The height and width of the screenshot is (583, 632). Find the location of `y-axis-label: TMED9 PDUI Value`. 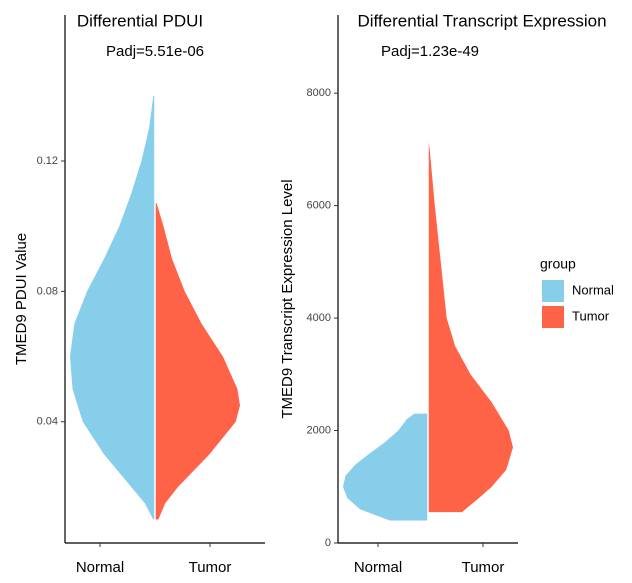

y-axis-label: TMED9 PDUI Value is located at coordinates (21, 299).